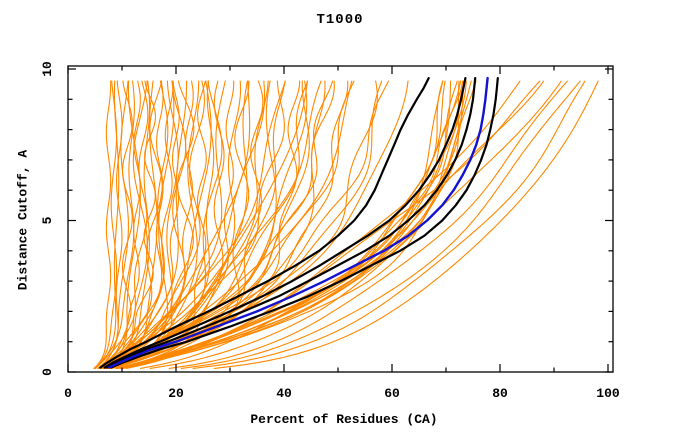 This screenshot has width=680, height=440. I want to click on x-tick-label: 40, so click(284, 393).